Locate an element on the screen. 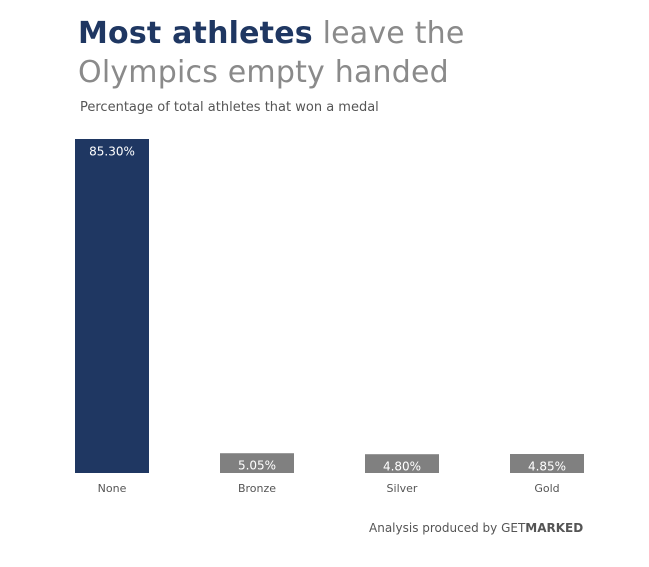 The height and width of the screenshot is (567, 649). data-label-none: 85.30% is located at coordinates (112, 152).